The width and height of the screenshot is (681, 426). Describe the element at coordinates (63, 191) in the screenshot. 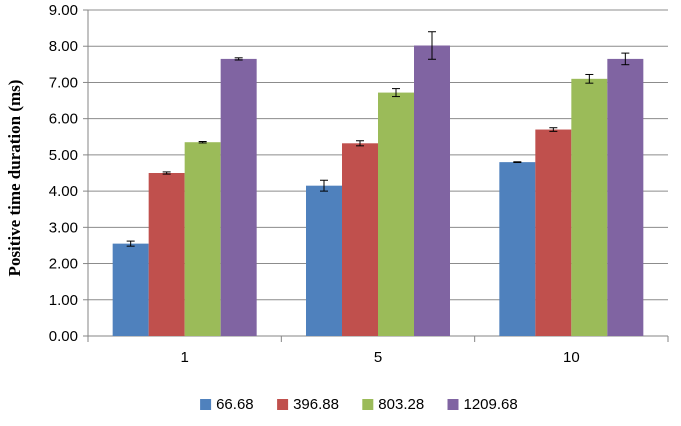

I see `y-tick-label: 4.00` at that location.